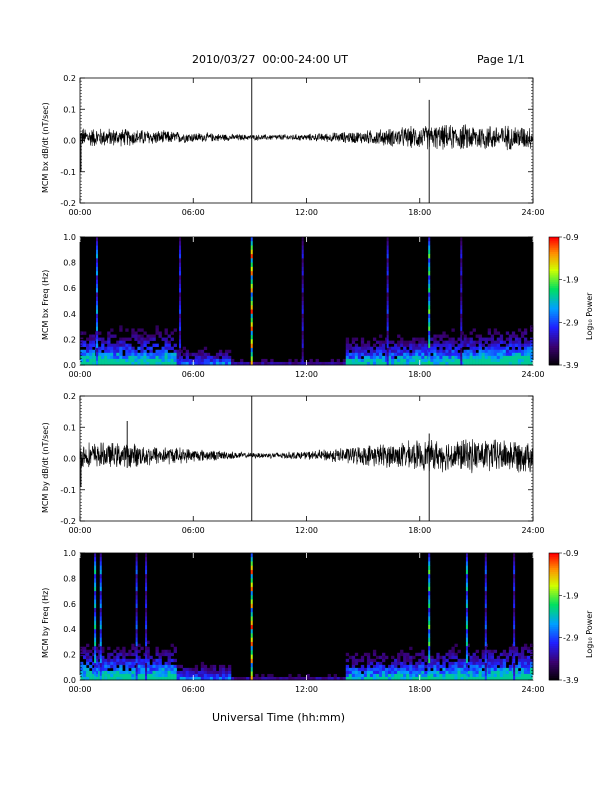  What do you see at coordinates (69, 459) in the screenshot?
I see `panel-3-ytick-label: 0.0` at bounding box center [69, 459].